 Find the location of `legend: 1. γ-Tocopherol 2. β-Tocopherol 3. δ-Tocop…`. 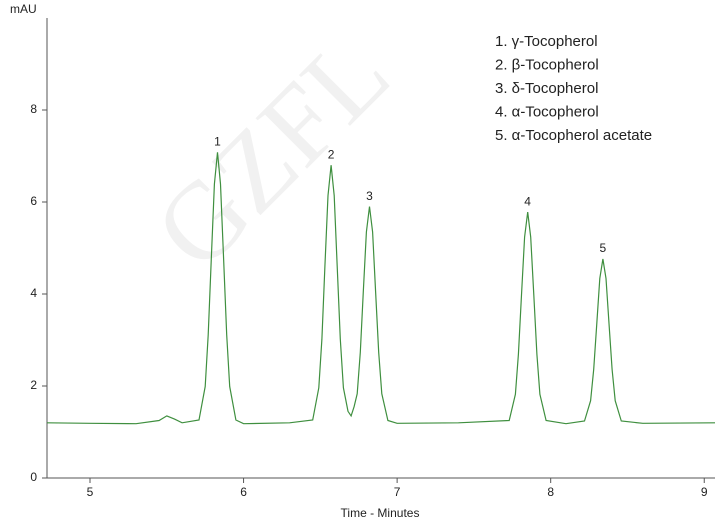

legend: 1. γ-Tocopherol 2. β-Tocopherol 3. δ-Tocop… is located at coordinates (573, 88).